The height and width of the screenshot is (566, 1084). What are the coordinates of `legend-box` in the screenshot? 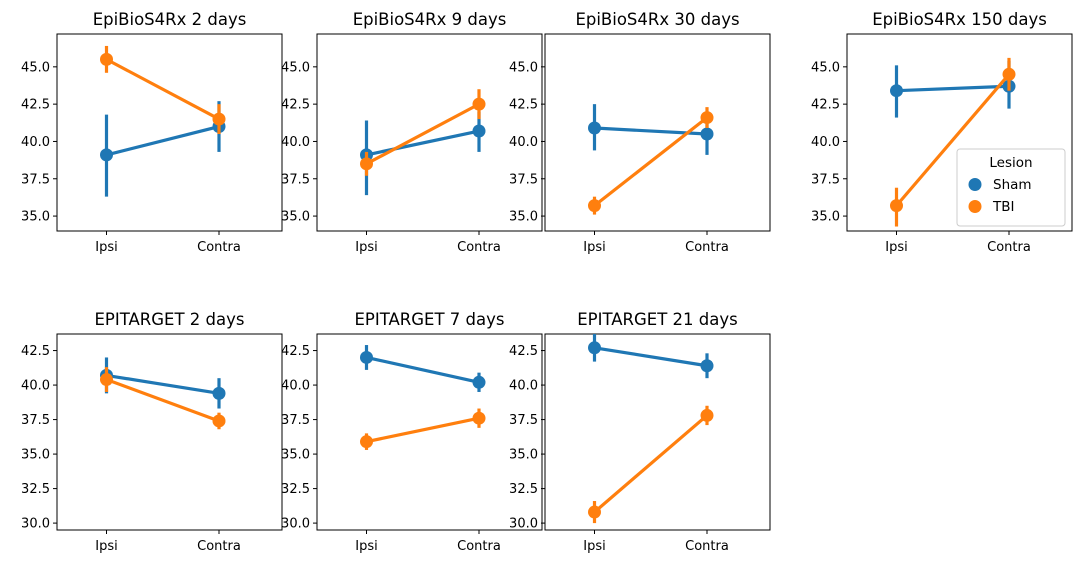 It's located at (1011, 187).